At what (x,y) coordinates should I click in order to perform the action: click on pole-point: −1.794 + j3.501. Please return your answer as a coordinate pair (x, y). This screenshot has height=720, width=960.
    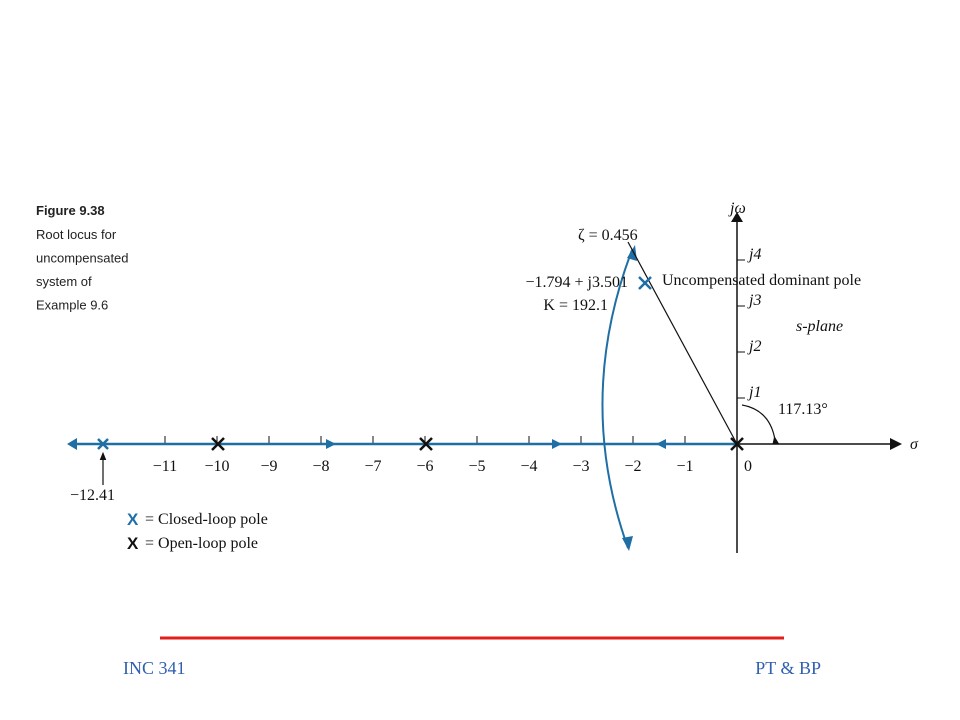
    Looking at the image, I should click on (577, 282).